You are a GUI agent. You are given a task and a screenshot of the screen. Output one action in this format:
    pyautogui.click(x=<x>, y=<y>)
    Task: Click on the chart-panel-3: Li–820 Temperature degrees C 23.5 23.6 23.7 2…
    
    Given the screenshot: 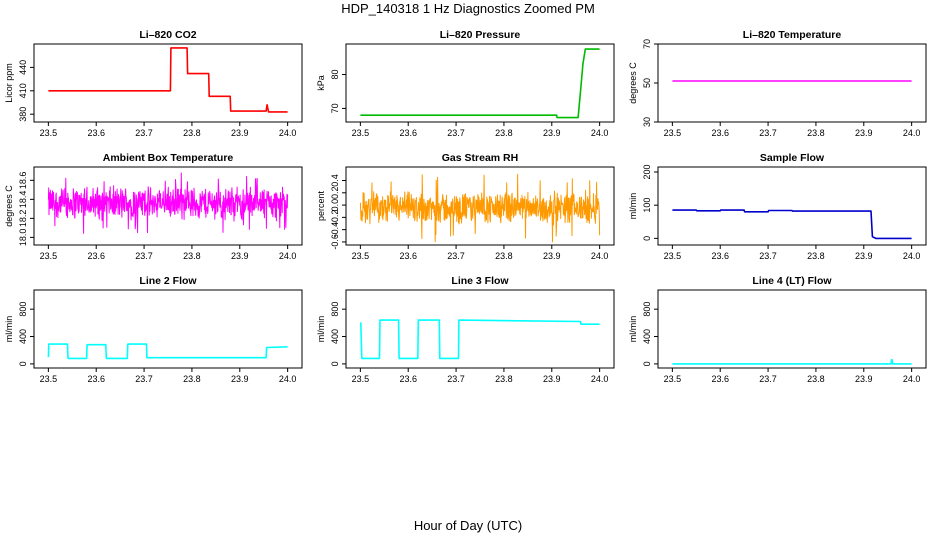 What is the action you would take?
    pyautogui.click(x=777, y=83)
    